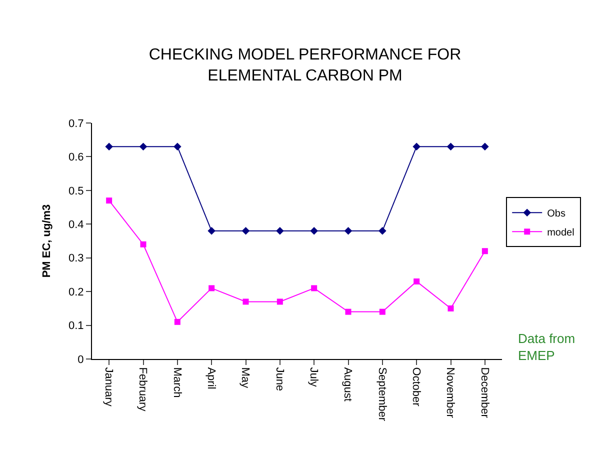 The height and width of the screenshot is (459, 610). I want to click on y-tick-label: 0, so click(81, 360).